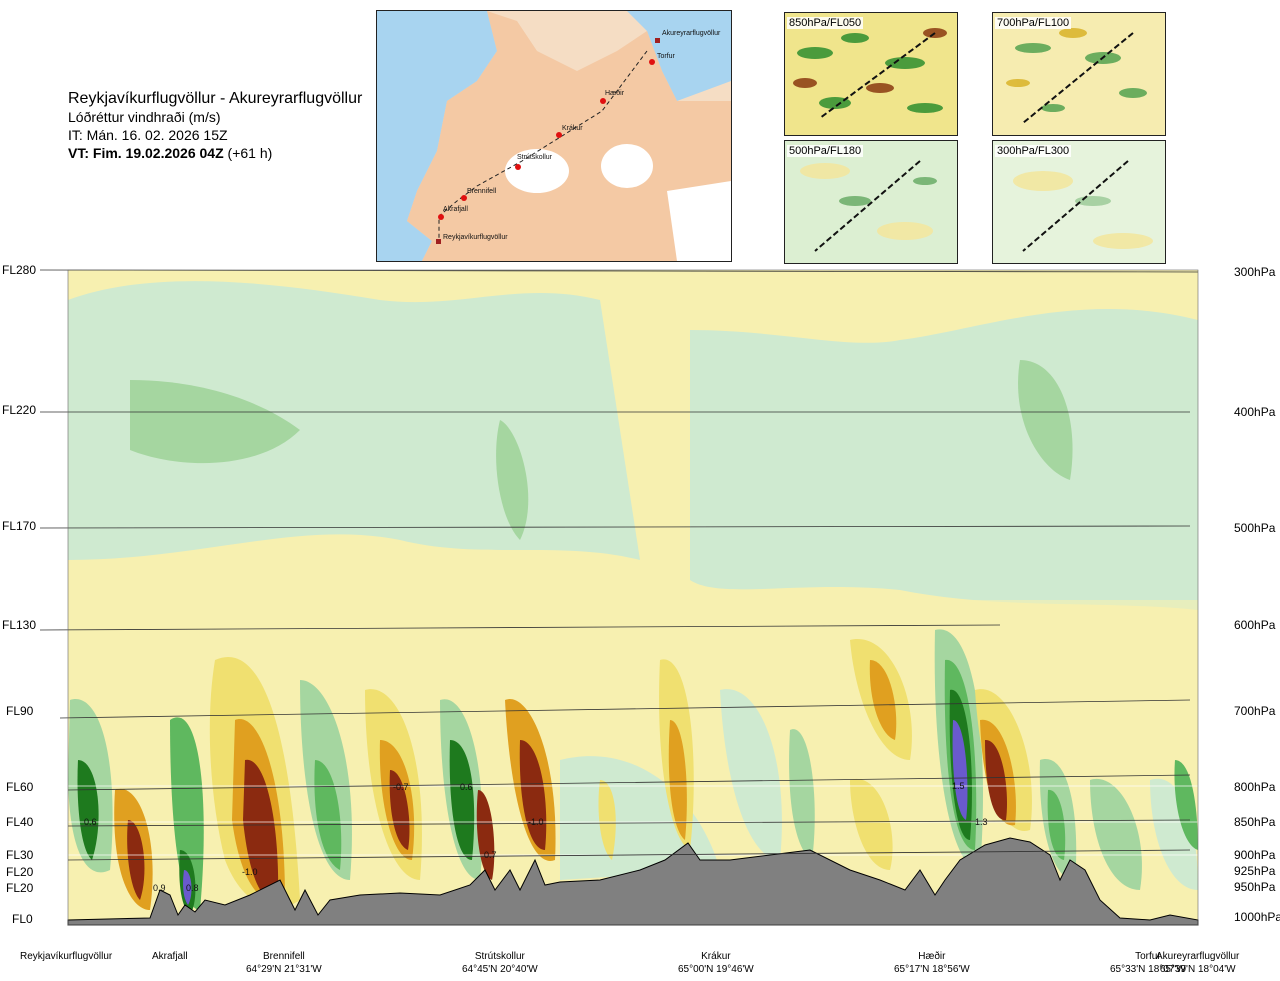 This screenshot has width=1280, height=981. Describe the element at coordinates (633, 881) in the screenshot. I see `terrain-profile` at that location.